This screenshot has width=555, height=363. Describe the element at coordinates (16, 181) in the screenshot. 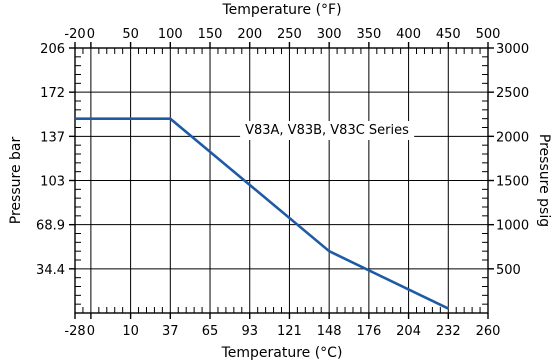

I see `left-axis-title: Pressure bar` at that location.